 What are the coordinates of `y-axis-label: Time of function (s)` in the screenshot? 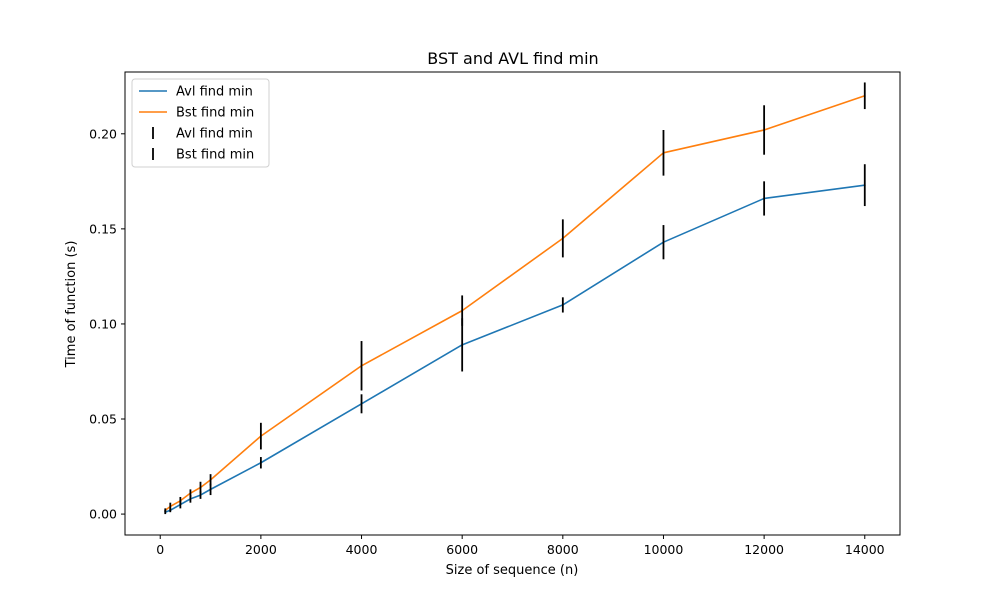 It's located at (71, 305).